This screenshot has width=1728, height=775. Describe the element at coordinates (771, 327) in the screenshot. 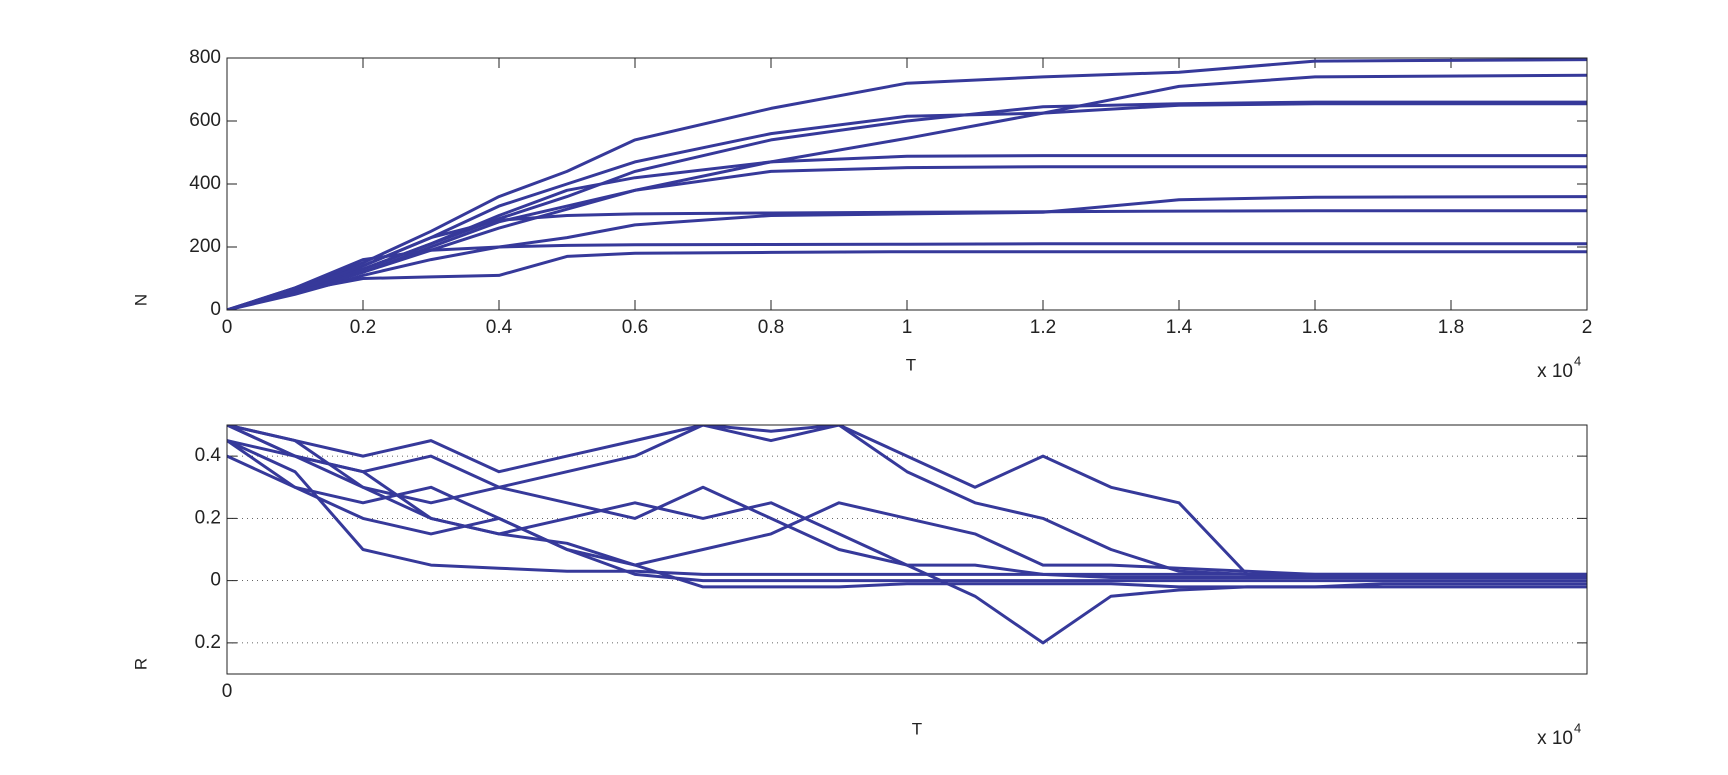

I see `x-tick-label: 0.8` at that location.